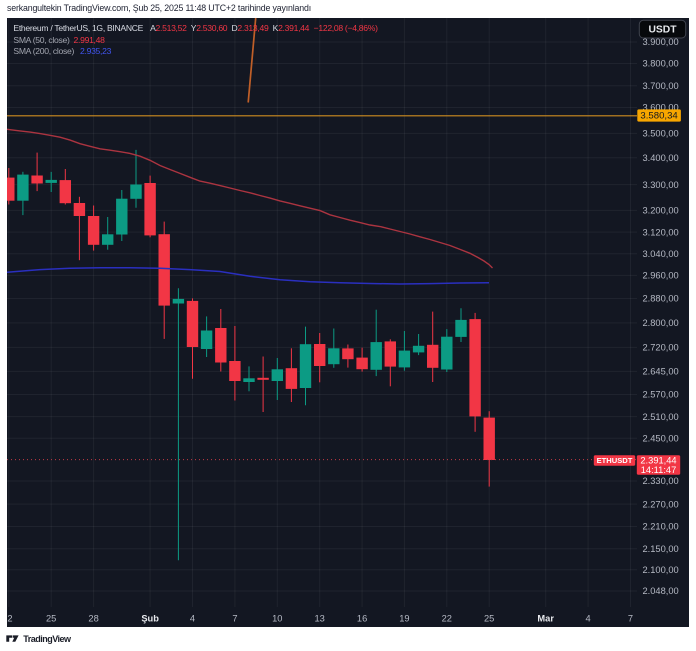  I want to click on svg-text: 3.300,00, so click(661, 185).